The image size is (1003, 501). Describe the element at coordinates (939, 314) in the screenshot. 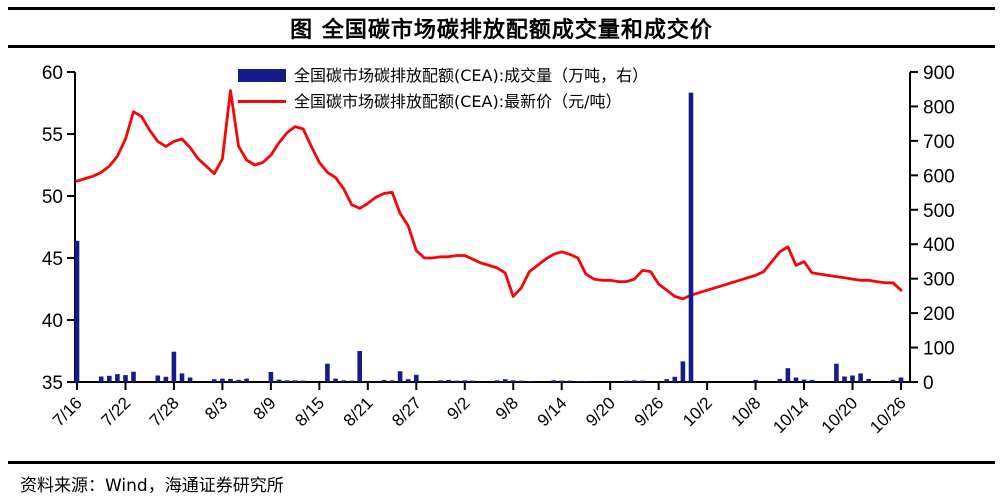

I see `svg-text: 200` at that location.